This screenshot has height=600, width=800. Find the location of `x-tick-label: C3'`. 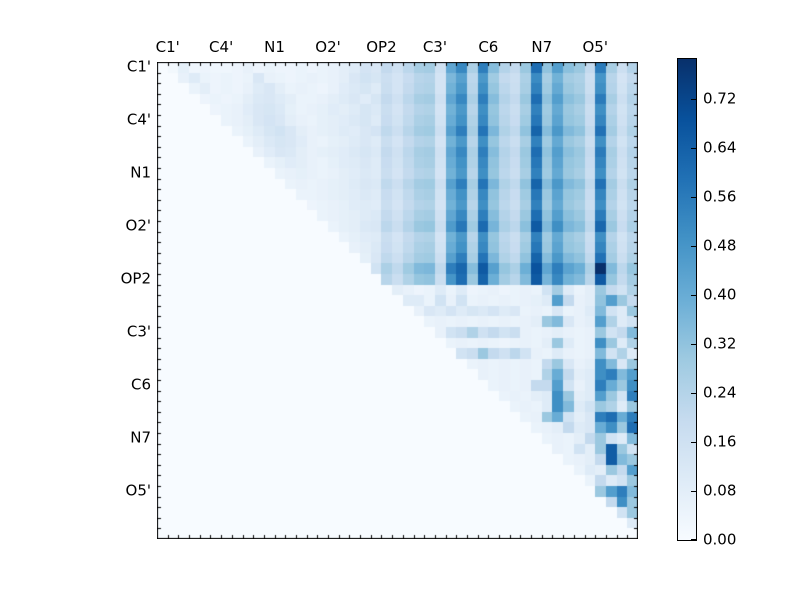

x-tick-label: C3' is located at coordinates (434, 47).